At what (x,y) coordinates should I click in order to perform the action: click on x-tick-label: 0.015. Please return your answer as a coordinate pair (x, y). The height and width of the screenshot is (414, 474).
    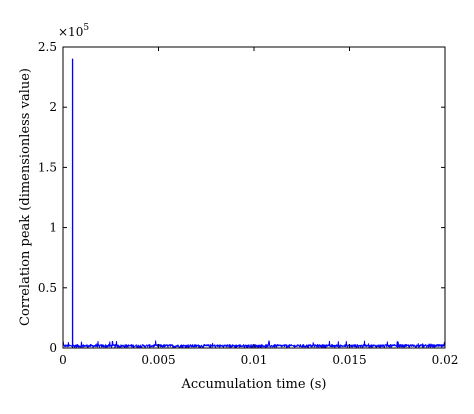
    Looking at the image, I should click on (349, 360).